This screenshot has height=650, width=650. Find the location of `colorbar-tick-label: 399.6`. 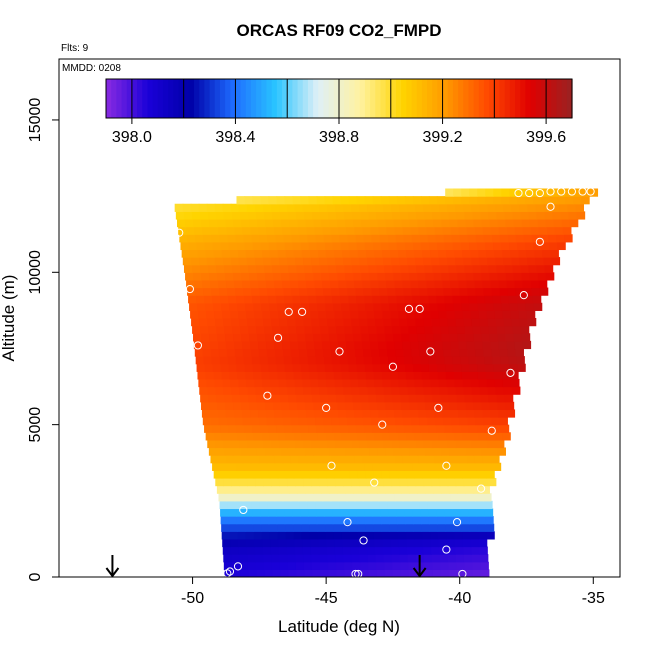

colorbar-tick-label: 399.6 is located at coordinates (546, 137).